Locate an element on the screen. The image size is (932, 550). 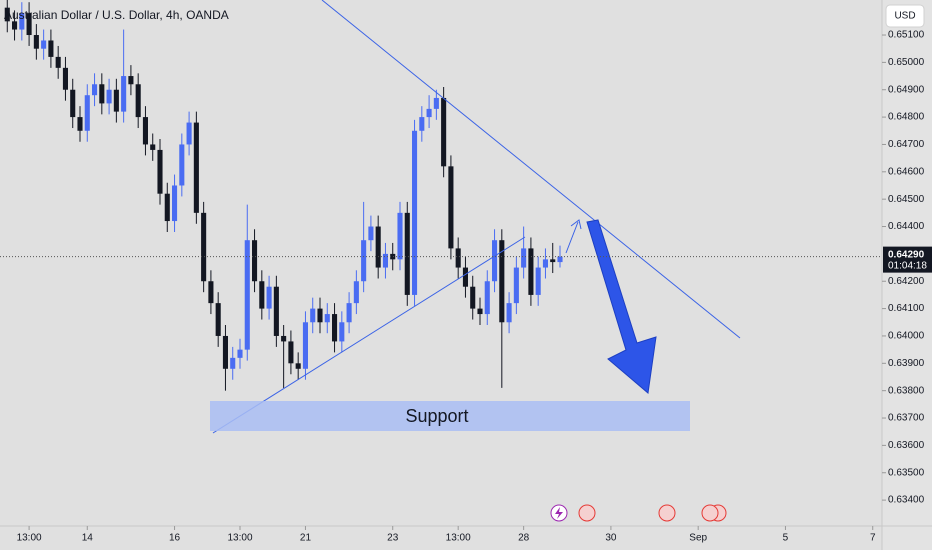
y-tick-label: 0.63400 is located at coordinates (906, 500).